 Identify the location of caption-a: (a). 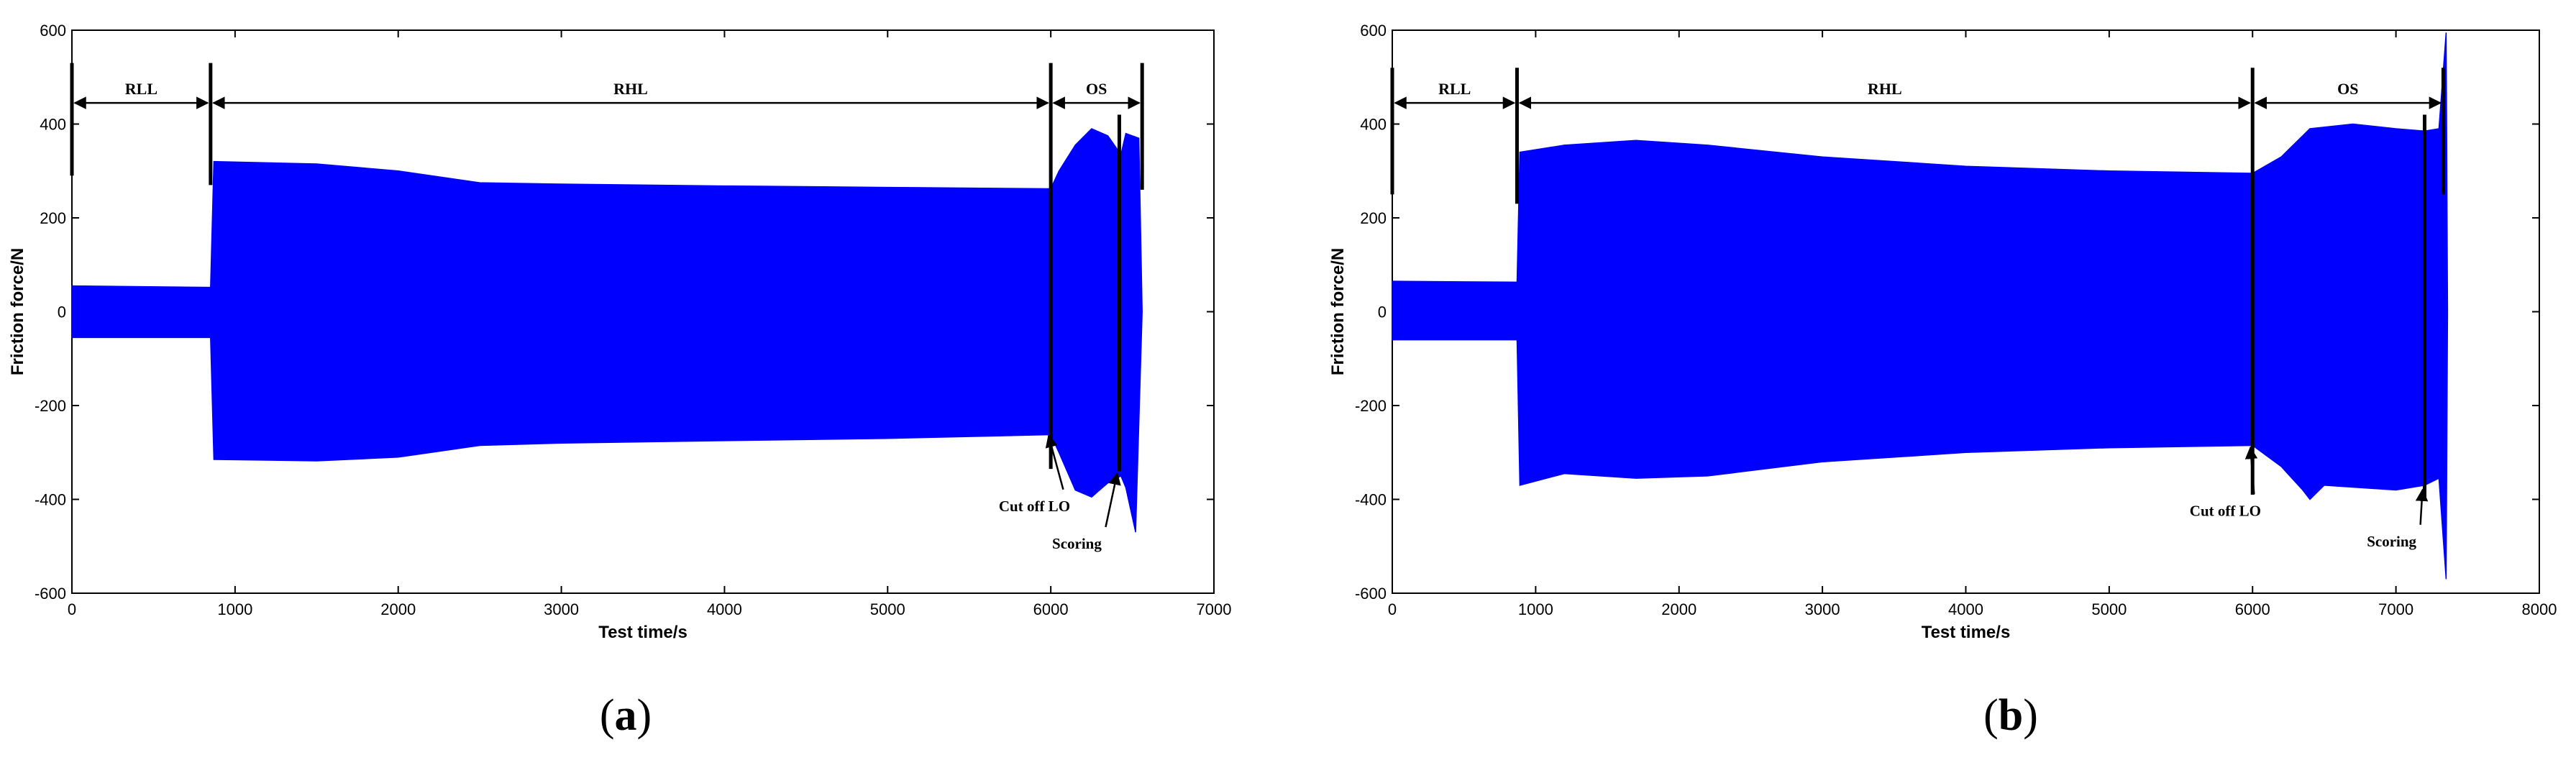
(625, 715).